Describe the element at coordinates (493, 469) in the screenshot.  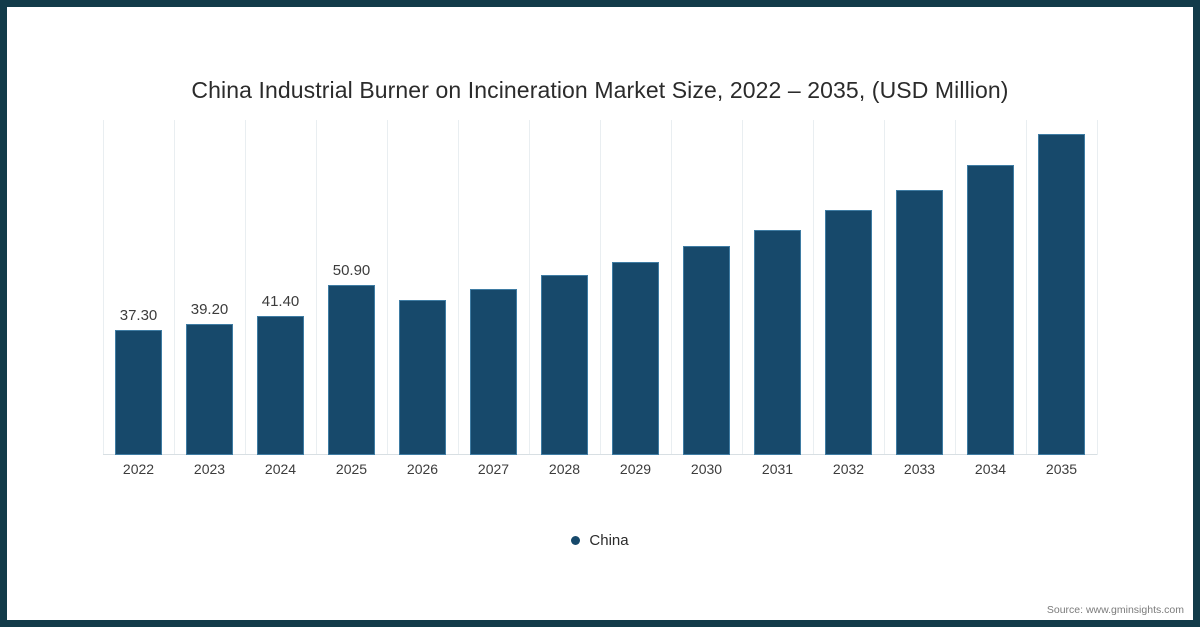
I see `x-tick-2027: 2027` at that location.